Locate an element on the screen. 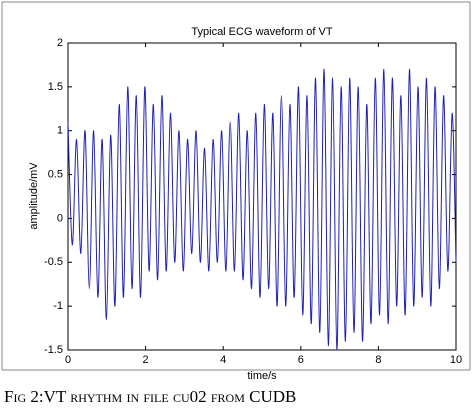  x-tick-label: 8 is located at coordinates (378, 360).